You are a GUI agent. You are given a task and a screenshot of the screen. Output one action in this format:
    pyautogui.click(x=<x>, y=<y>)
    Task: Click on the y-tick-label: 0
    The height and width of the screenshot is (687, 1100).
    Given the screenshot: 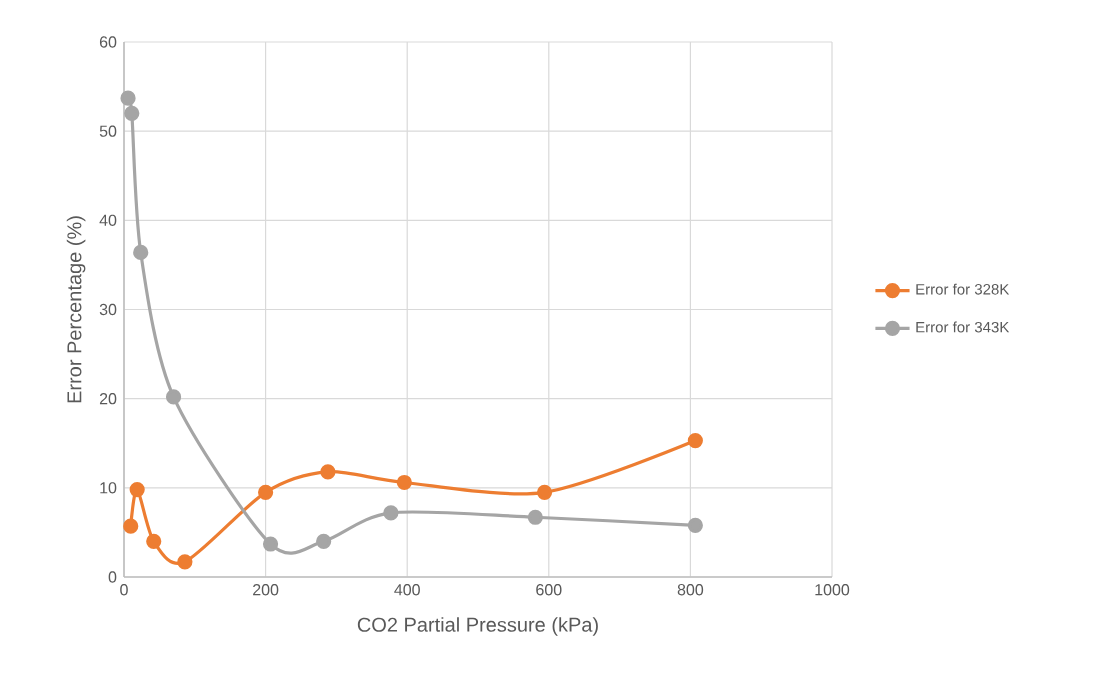 What is the action you would take?
    pyautogui.click(x=112, y=577)
    